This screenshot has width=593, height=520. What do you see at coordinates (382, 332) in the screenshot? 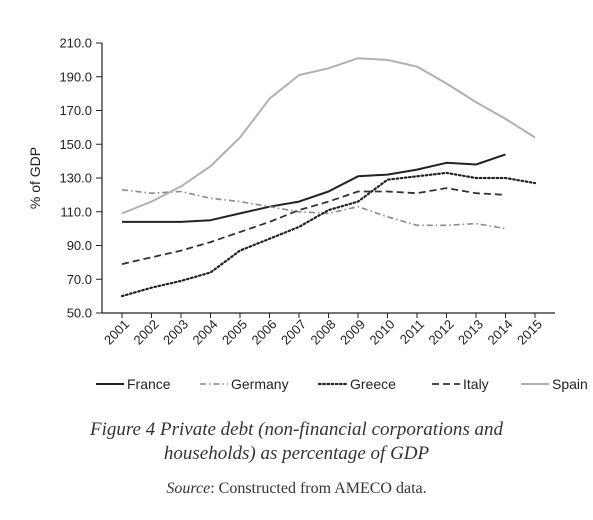
I see `x-tick-label: 2010` at bounding box center [382, 332].